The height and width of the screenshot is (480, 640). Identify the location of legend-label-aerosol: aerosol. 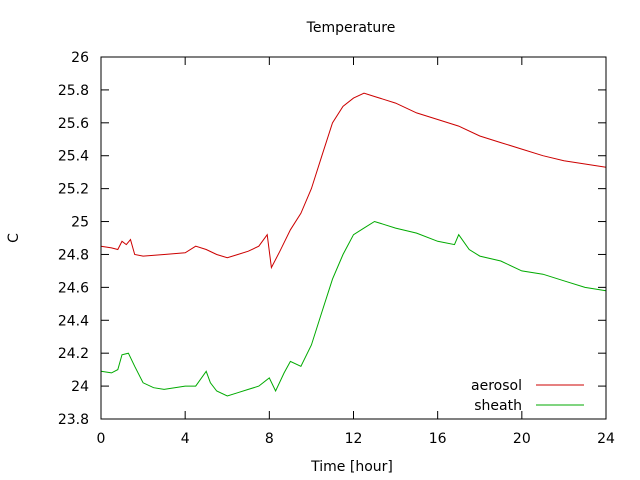
(496, 386).